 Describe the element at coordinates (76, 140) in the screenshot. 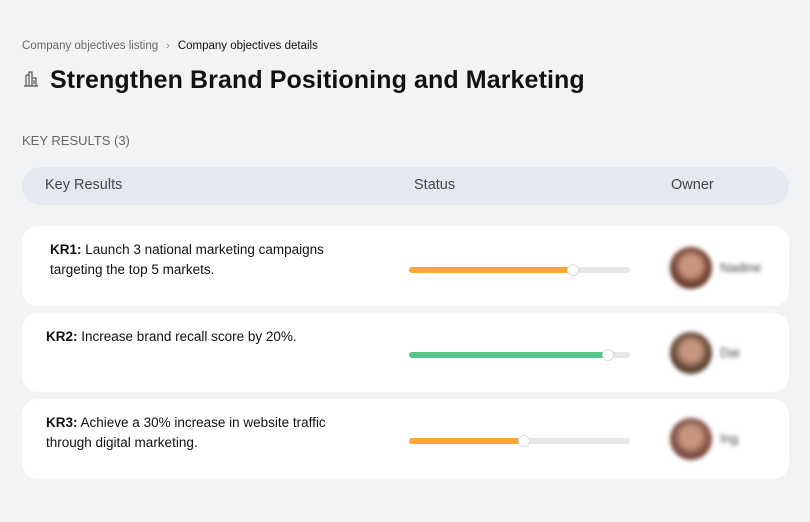

I see `section-label: KEY RESULTS (3)` at that location.